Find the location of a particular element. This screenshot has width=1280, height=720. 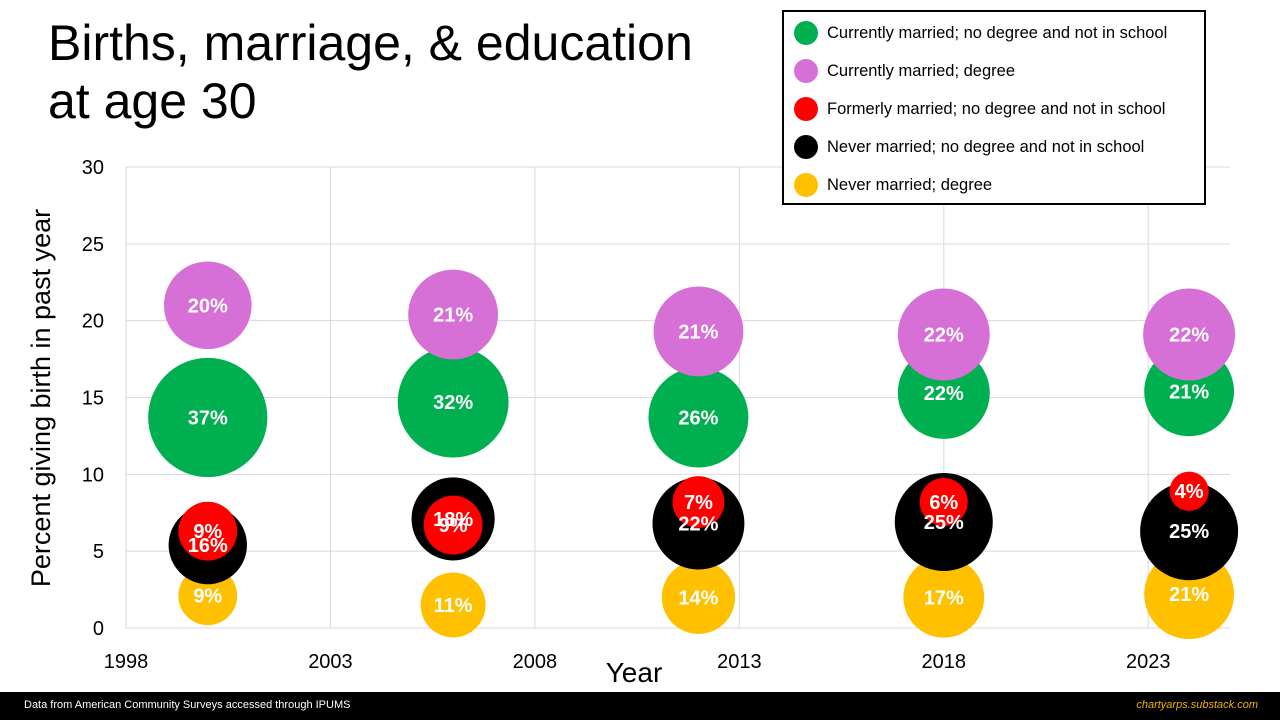

y-tick-label: 30 is located at coordinates (93, 168).